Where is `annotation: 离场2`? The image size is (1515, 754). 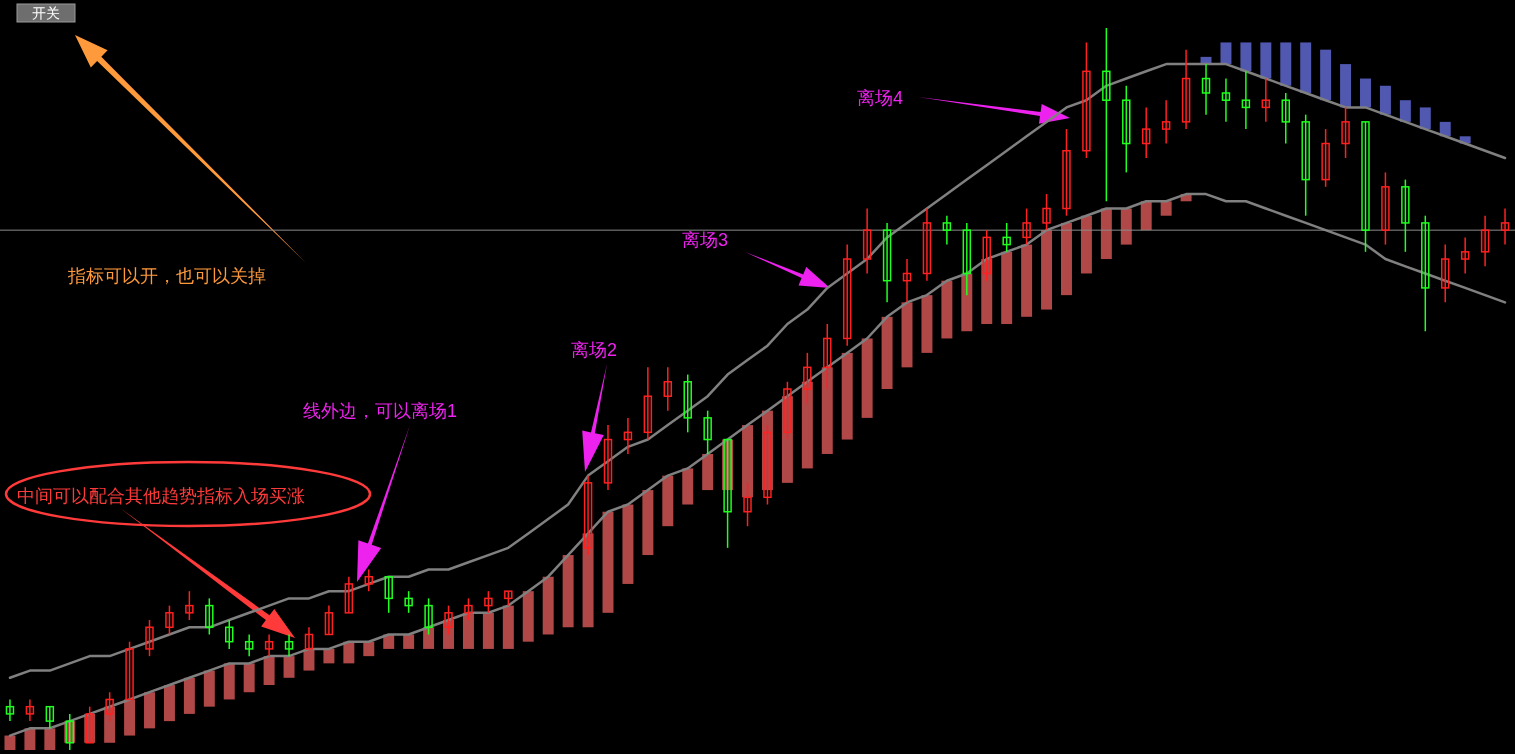 annotation: 离场2 is located at coordinates (594, 350).